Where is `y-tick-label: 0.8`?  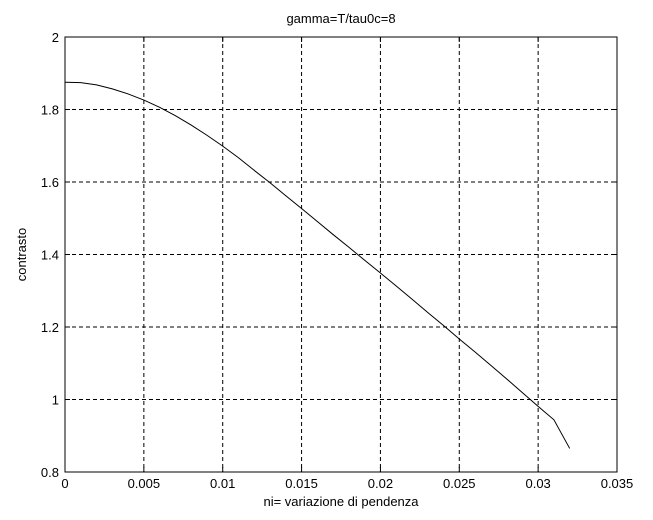 y-tick-label: 0.8 is located at coordinates (50, 472).